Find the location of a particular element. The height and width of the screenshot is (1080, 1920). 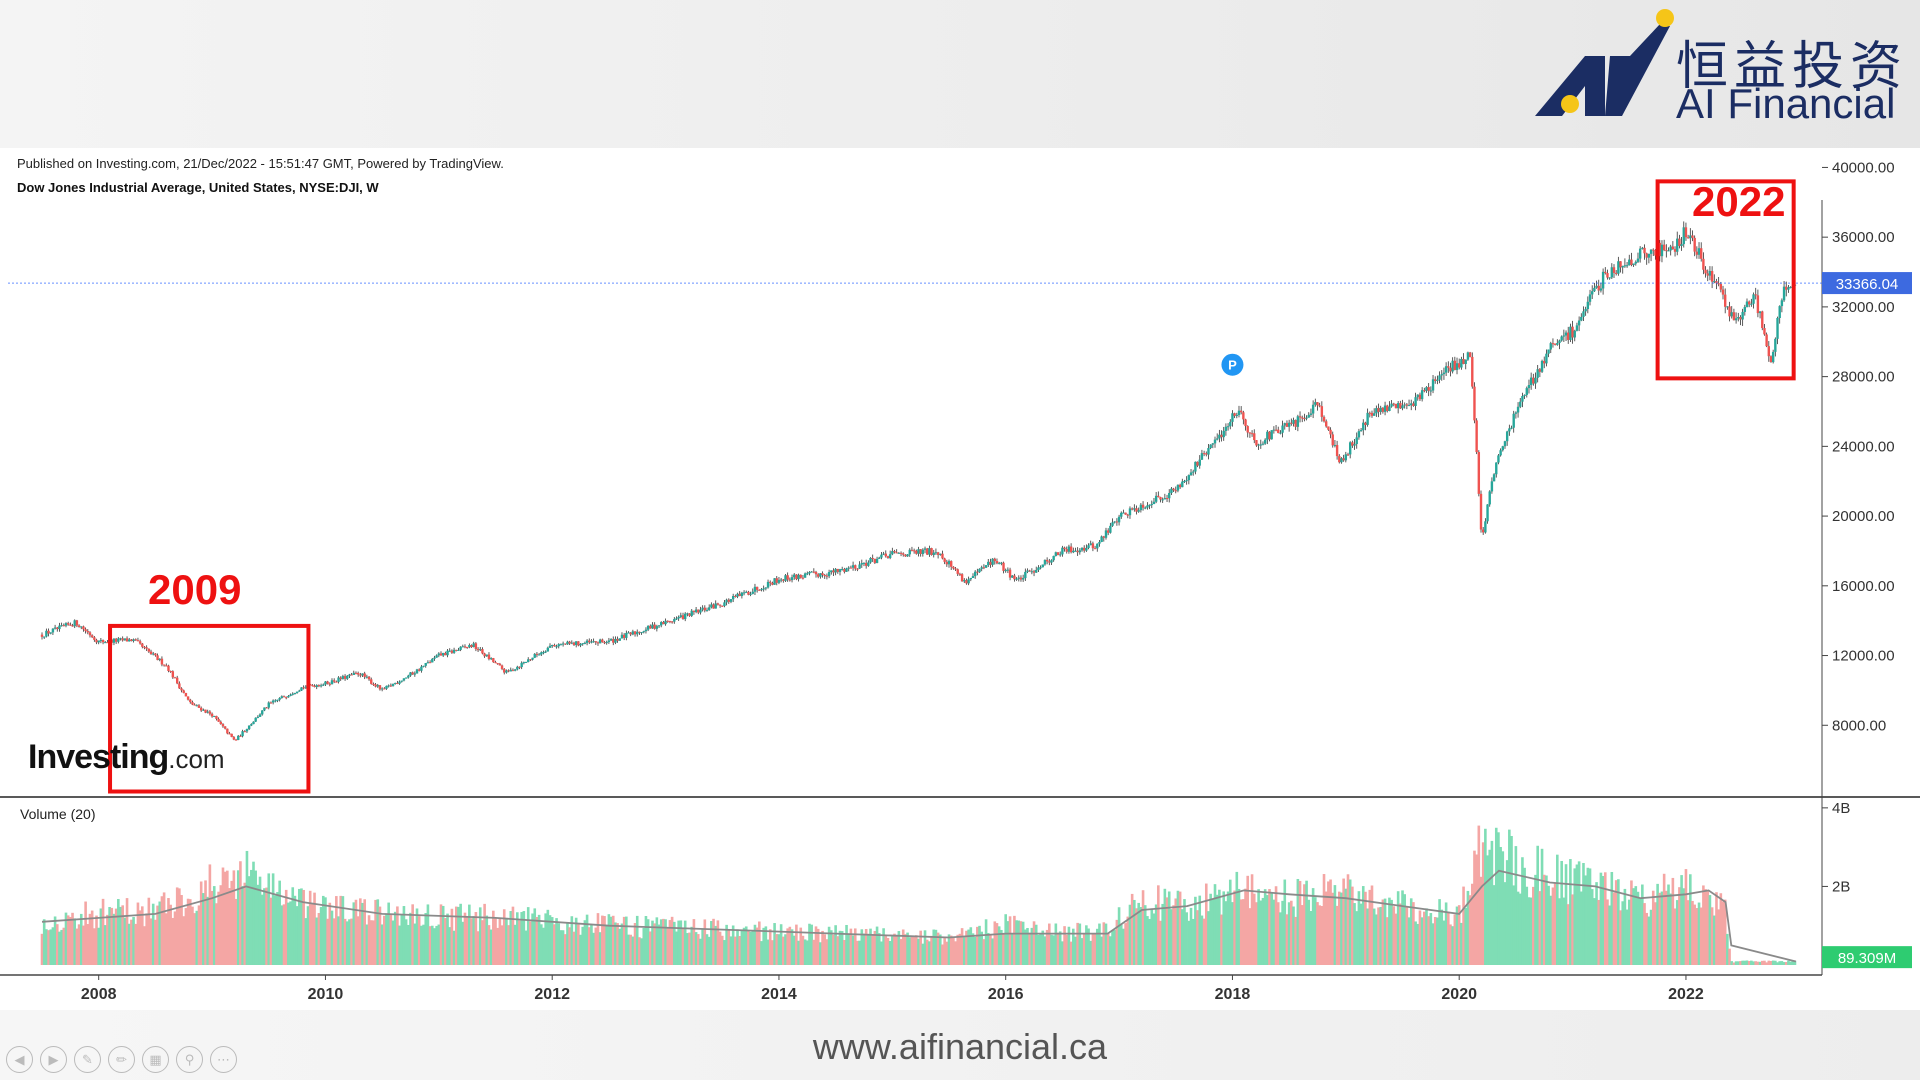

slides-icon: ▦ is located at coordinates (155, 1059).